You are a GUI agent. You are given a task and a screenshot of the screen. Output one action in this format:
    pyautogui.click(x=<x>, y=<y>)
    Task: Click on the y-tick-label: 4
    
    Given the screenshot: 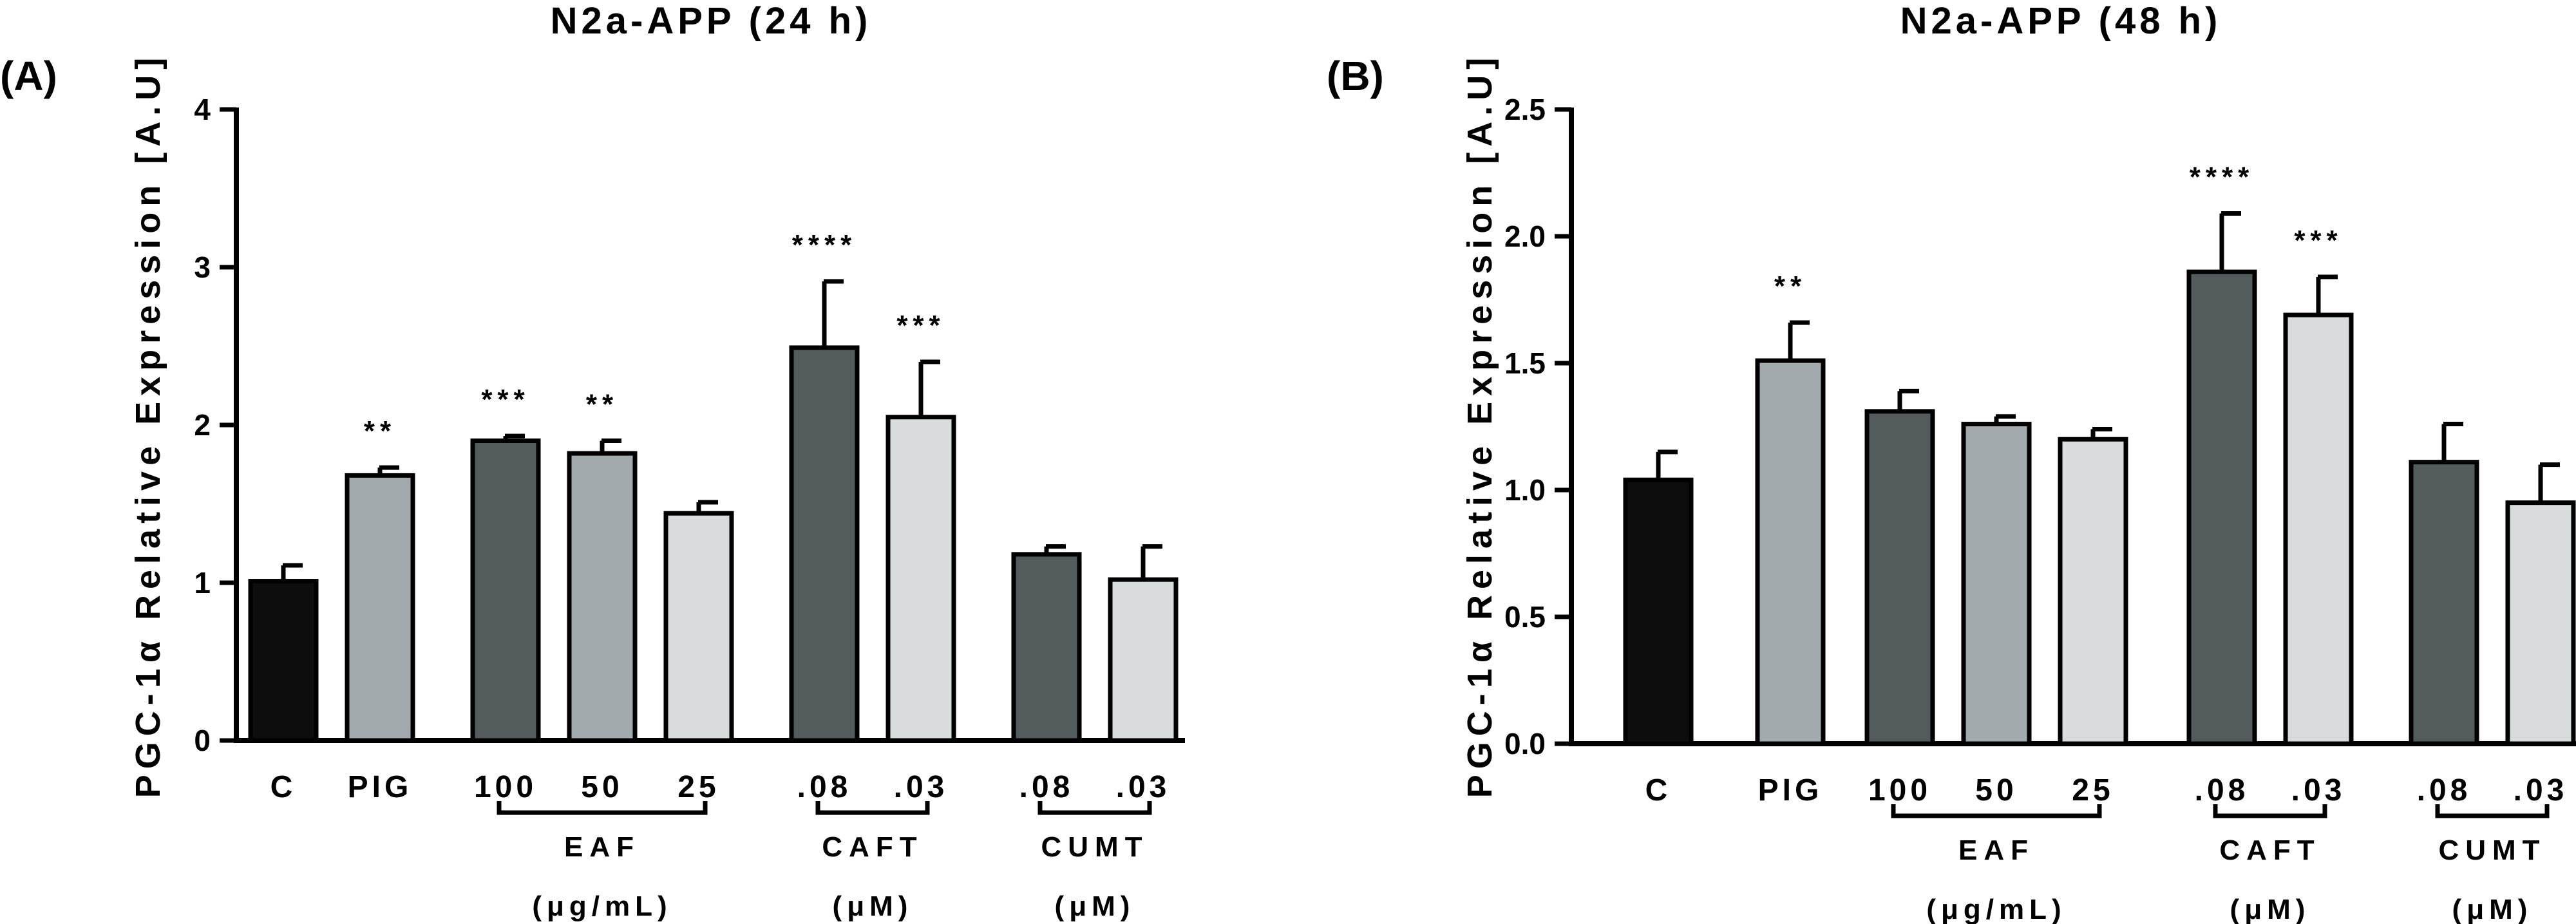 What is the action you would take?
    pyautogui.click(x=202, y=109)
    